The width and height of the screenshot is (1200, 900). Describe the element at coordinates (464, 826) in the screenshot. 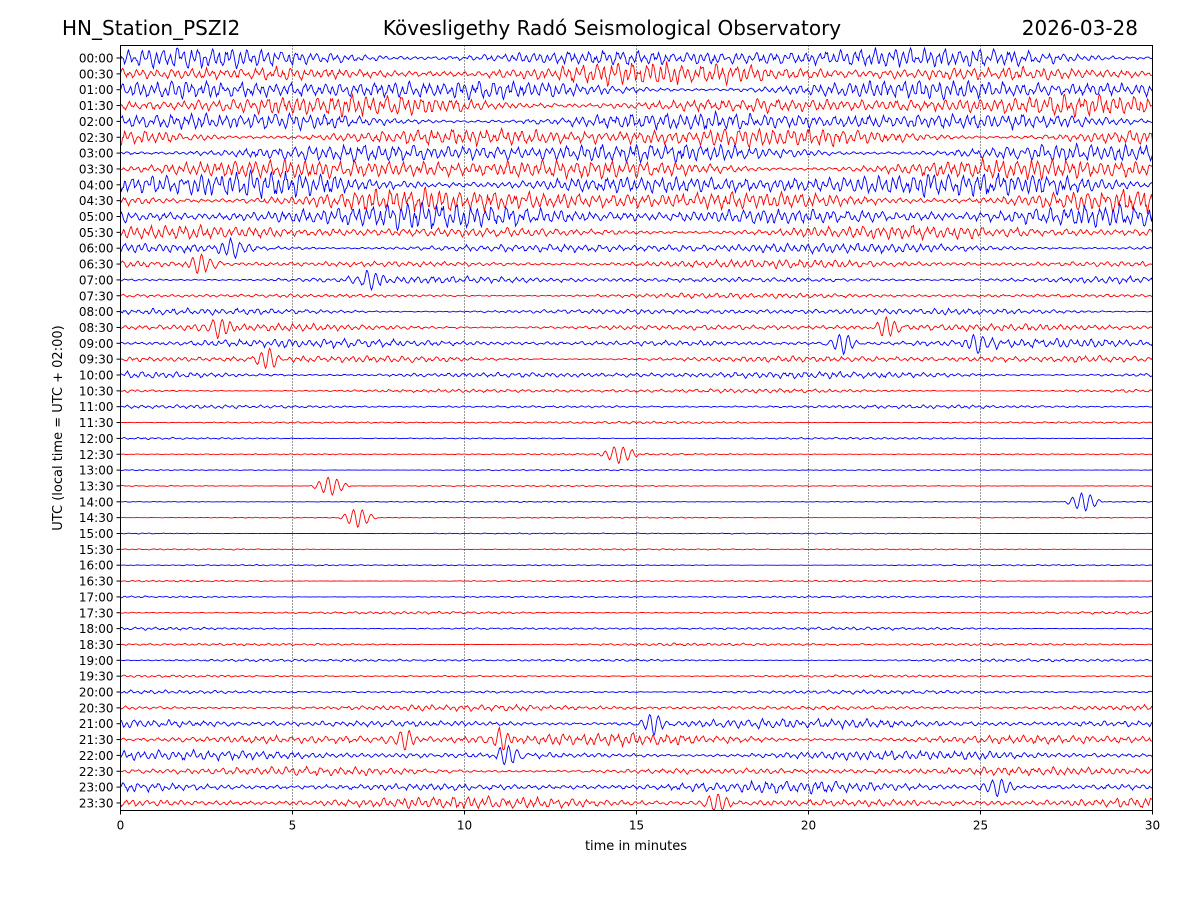

I see `x-tick-label: 10` at that location.